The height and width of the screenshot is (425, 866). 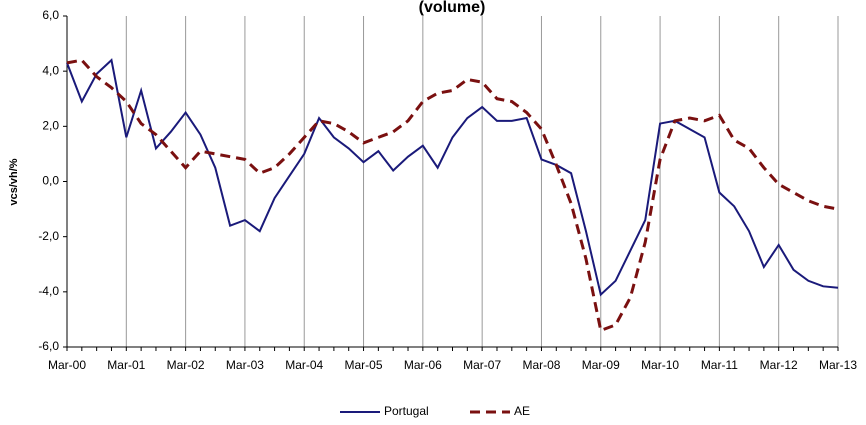 What do you see at coordinates (67, 365) in the screenshot?
I see `x-tick-label: Mar-00` at bounding box center [67, 365].